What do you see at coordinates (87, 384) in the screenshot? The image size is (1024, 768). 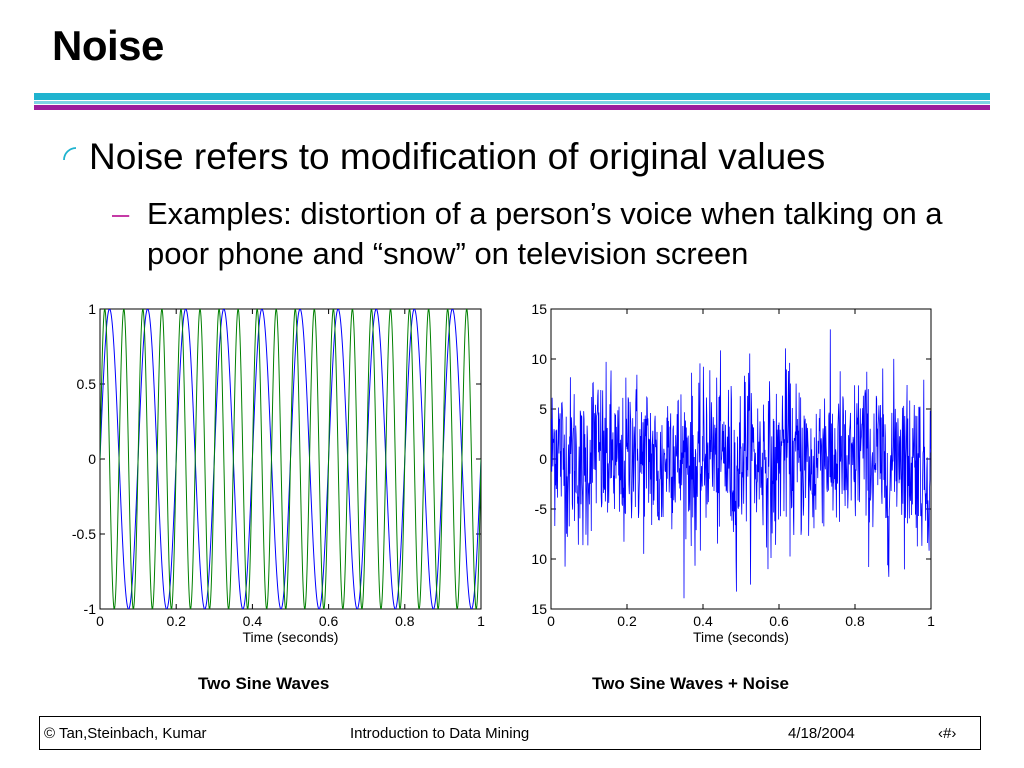 I see `left-chart-y-tick-label: 0.5` at bounding box center [87, 384].